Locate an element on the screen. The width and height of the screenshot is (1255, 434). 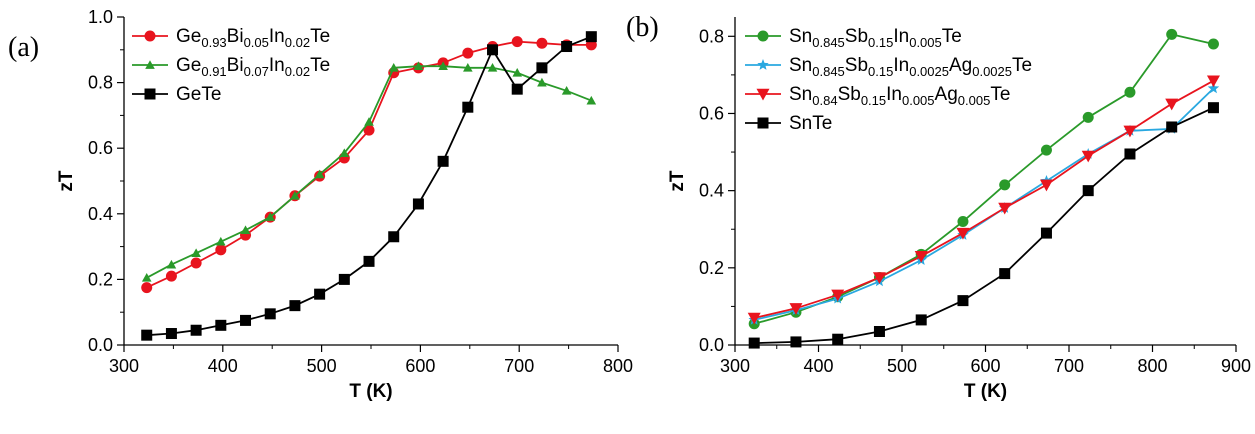
legend-subscript: 0.845 is located at coordinates (828, 42).